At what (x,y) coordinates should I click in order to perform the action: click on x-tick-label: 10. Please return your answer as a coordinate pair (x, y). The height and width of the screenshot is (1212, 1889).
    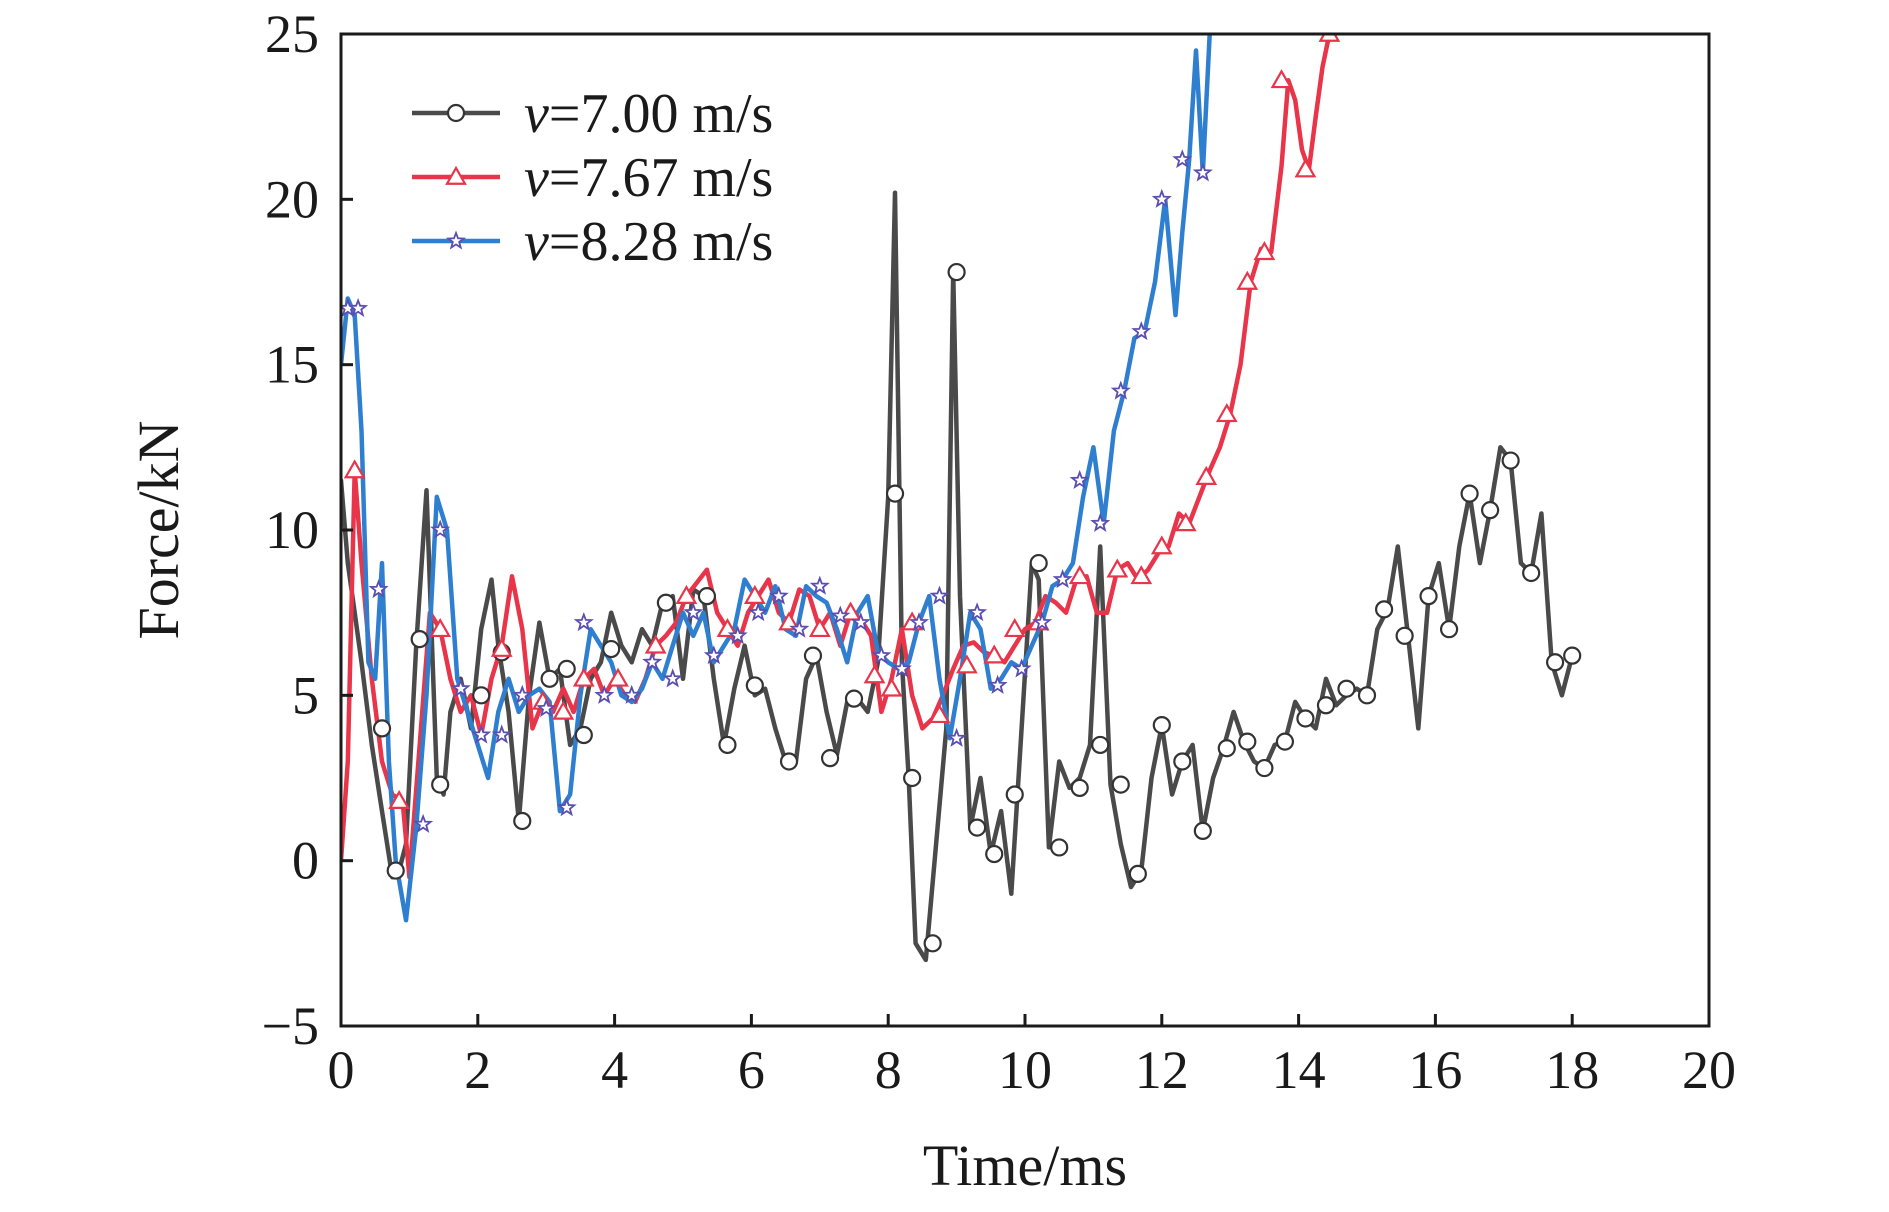
    Looking at the image, I should click on (1025, 1070).